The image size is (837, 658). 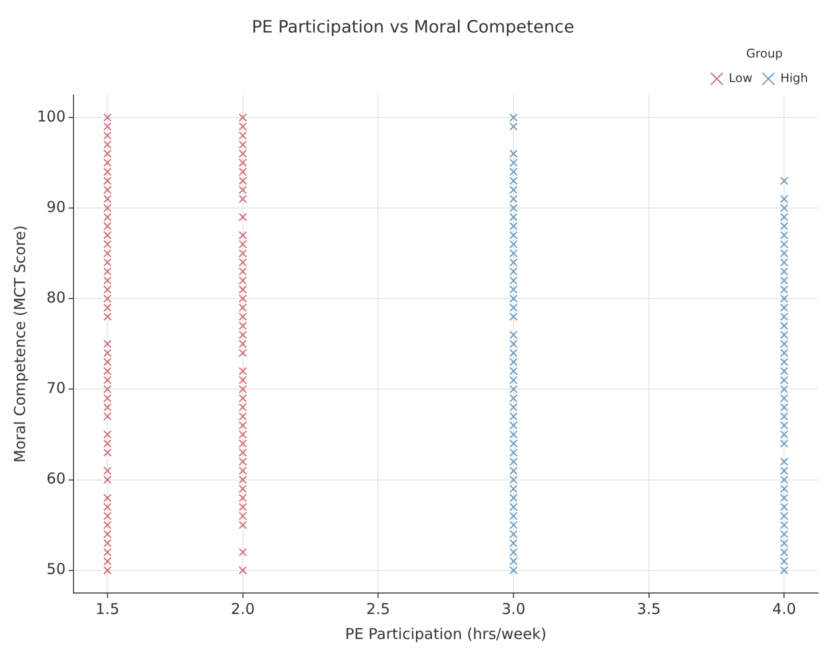 I want to click on y-tick-label: 100, so click(x=51, y=116).